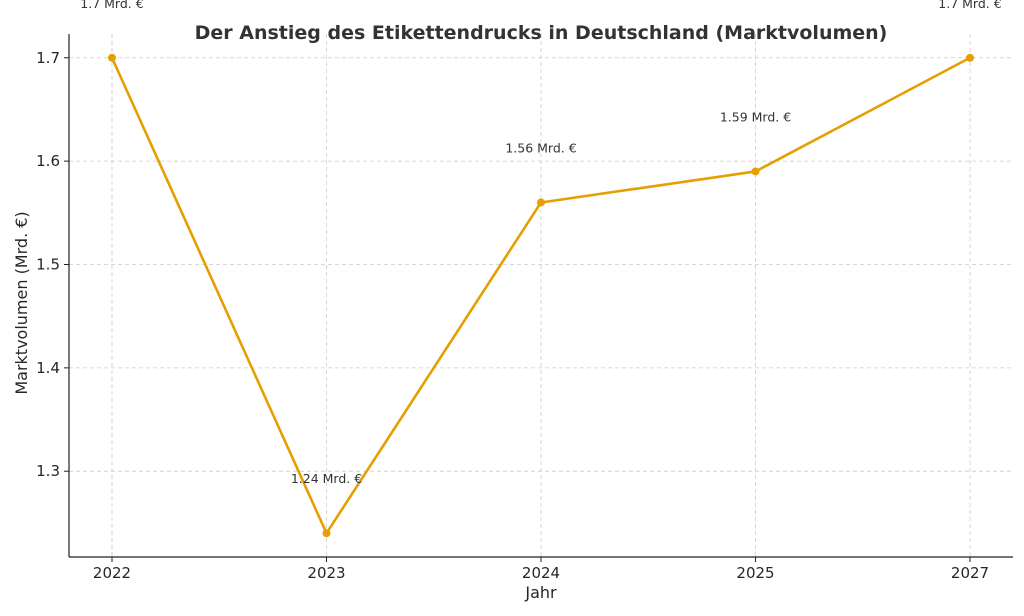 This screenshot has width=1024, height=616. I want to click on data-label: 1.24 Mrd. €, so click(326, 478).